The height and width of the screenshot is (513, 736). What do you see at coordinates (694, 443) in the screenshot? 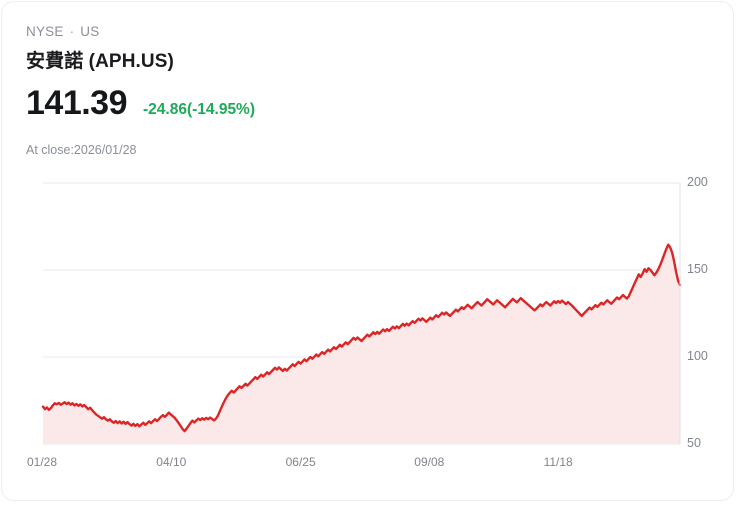
I see `y-axis-tick-label: 50` at bounding box center [694, 443].